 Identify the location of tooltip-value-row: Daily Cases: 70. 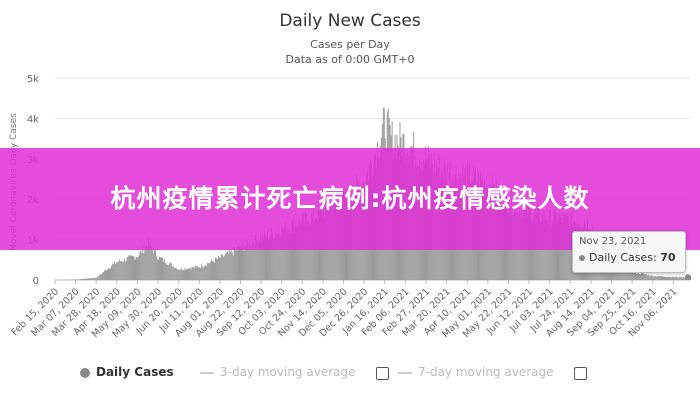
(627, 257).